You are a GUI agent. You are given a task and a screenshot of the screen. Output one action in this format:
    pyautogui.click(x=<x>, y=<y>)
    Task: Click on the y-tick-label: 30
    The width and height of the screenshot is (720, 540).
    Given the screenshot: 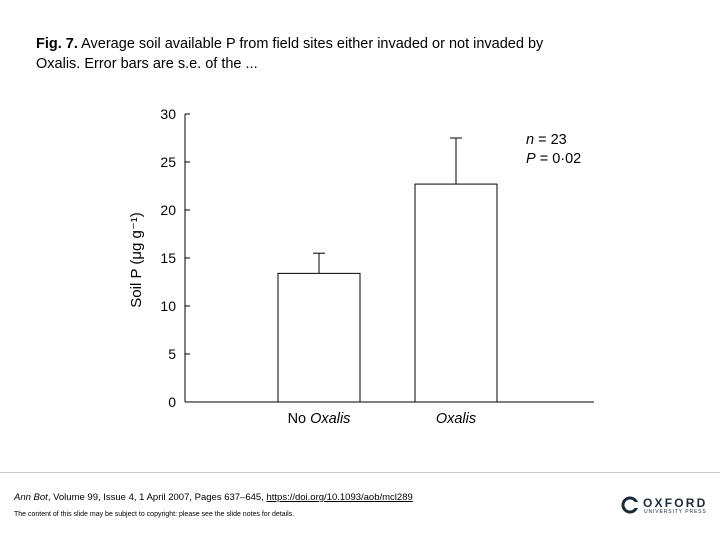 What is the action you would take?
    pyautogui.click(x=168, y=114)
    